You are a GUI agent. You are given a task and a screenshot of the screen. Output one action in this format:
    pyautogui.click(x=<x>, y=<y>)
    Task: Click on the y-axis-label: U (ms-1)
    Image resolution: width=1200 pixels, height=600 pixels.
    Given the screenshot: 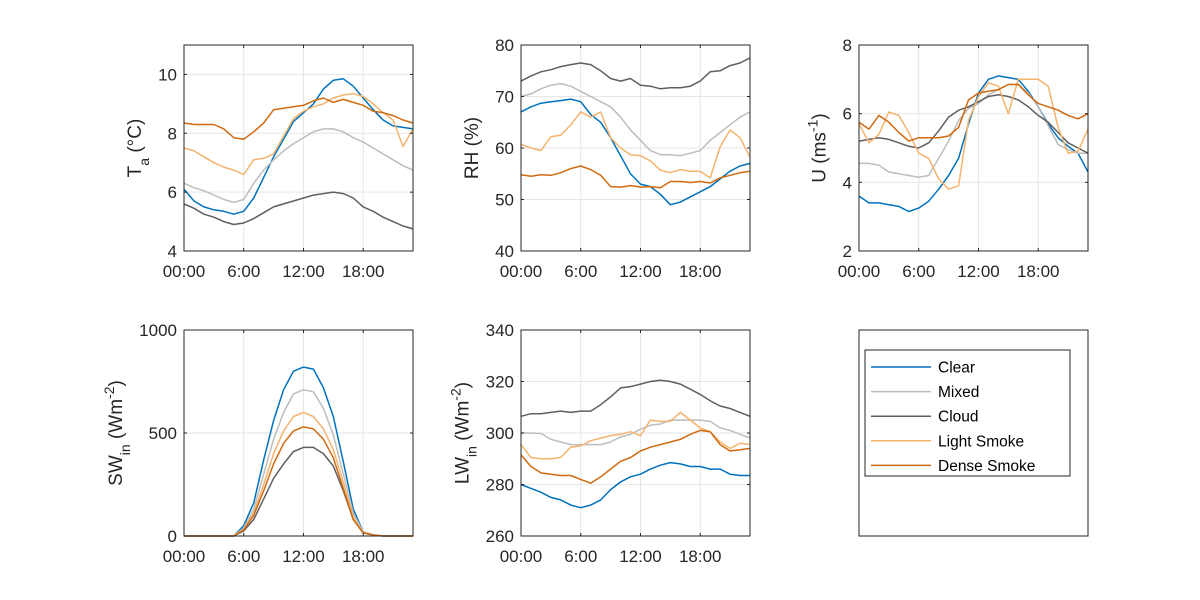 What is the action you would take?
    pyautogui.click(x=818, y=147)
    